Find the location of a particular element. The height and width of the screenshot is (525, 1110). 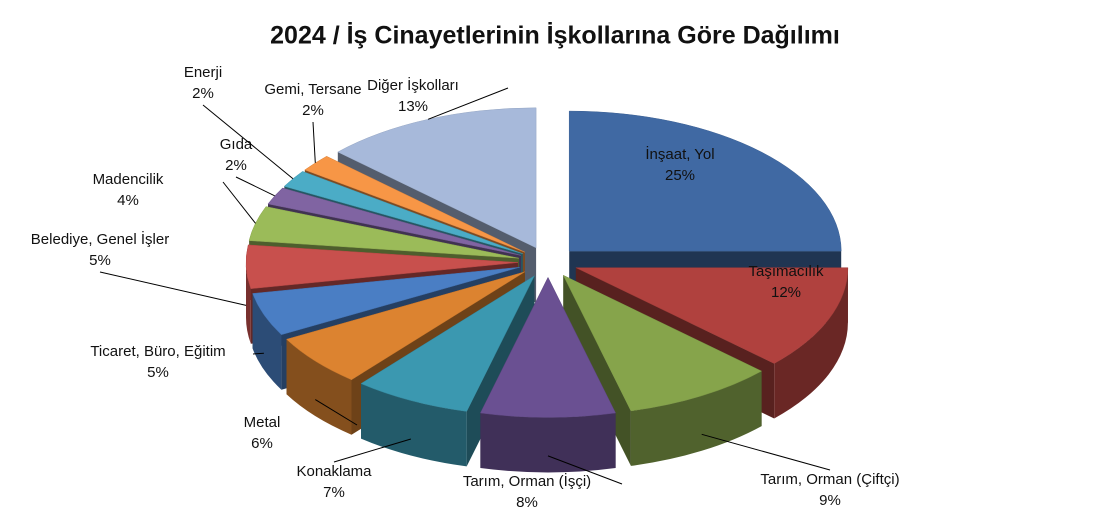

value-label: 12% is located at coordinates (786, 292).